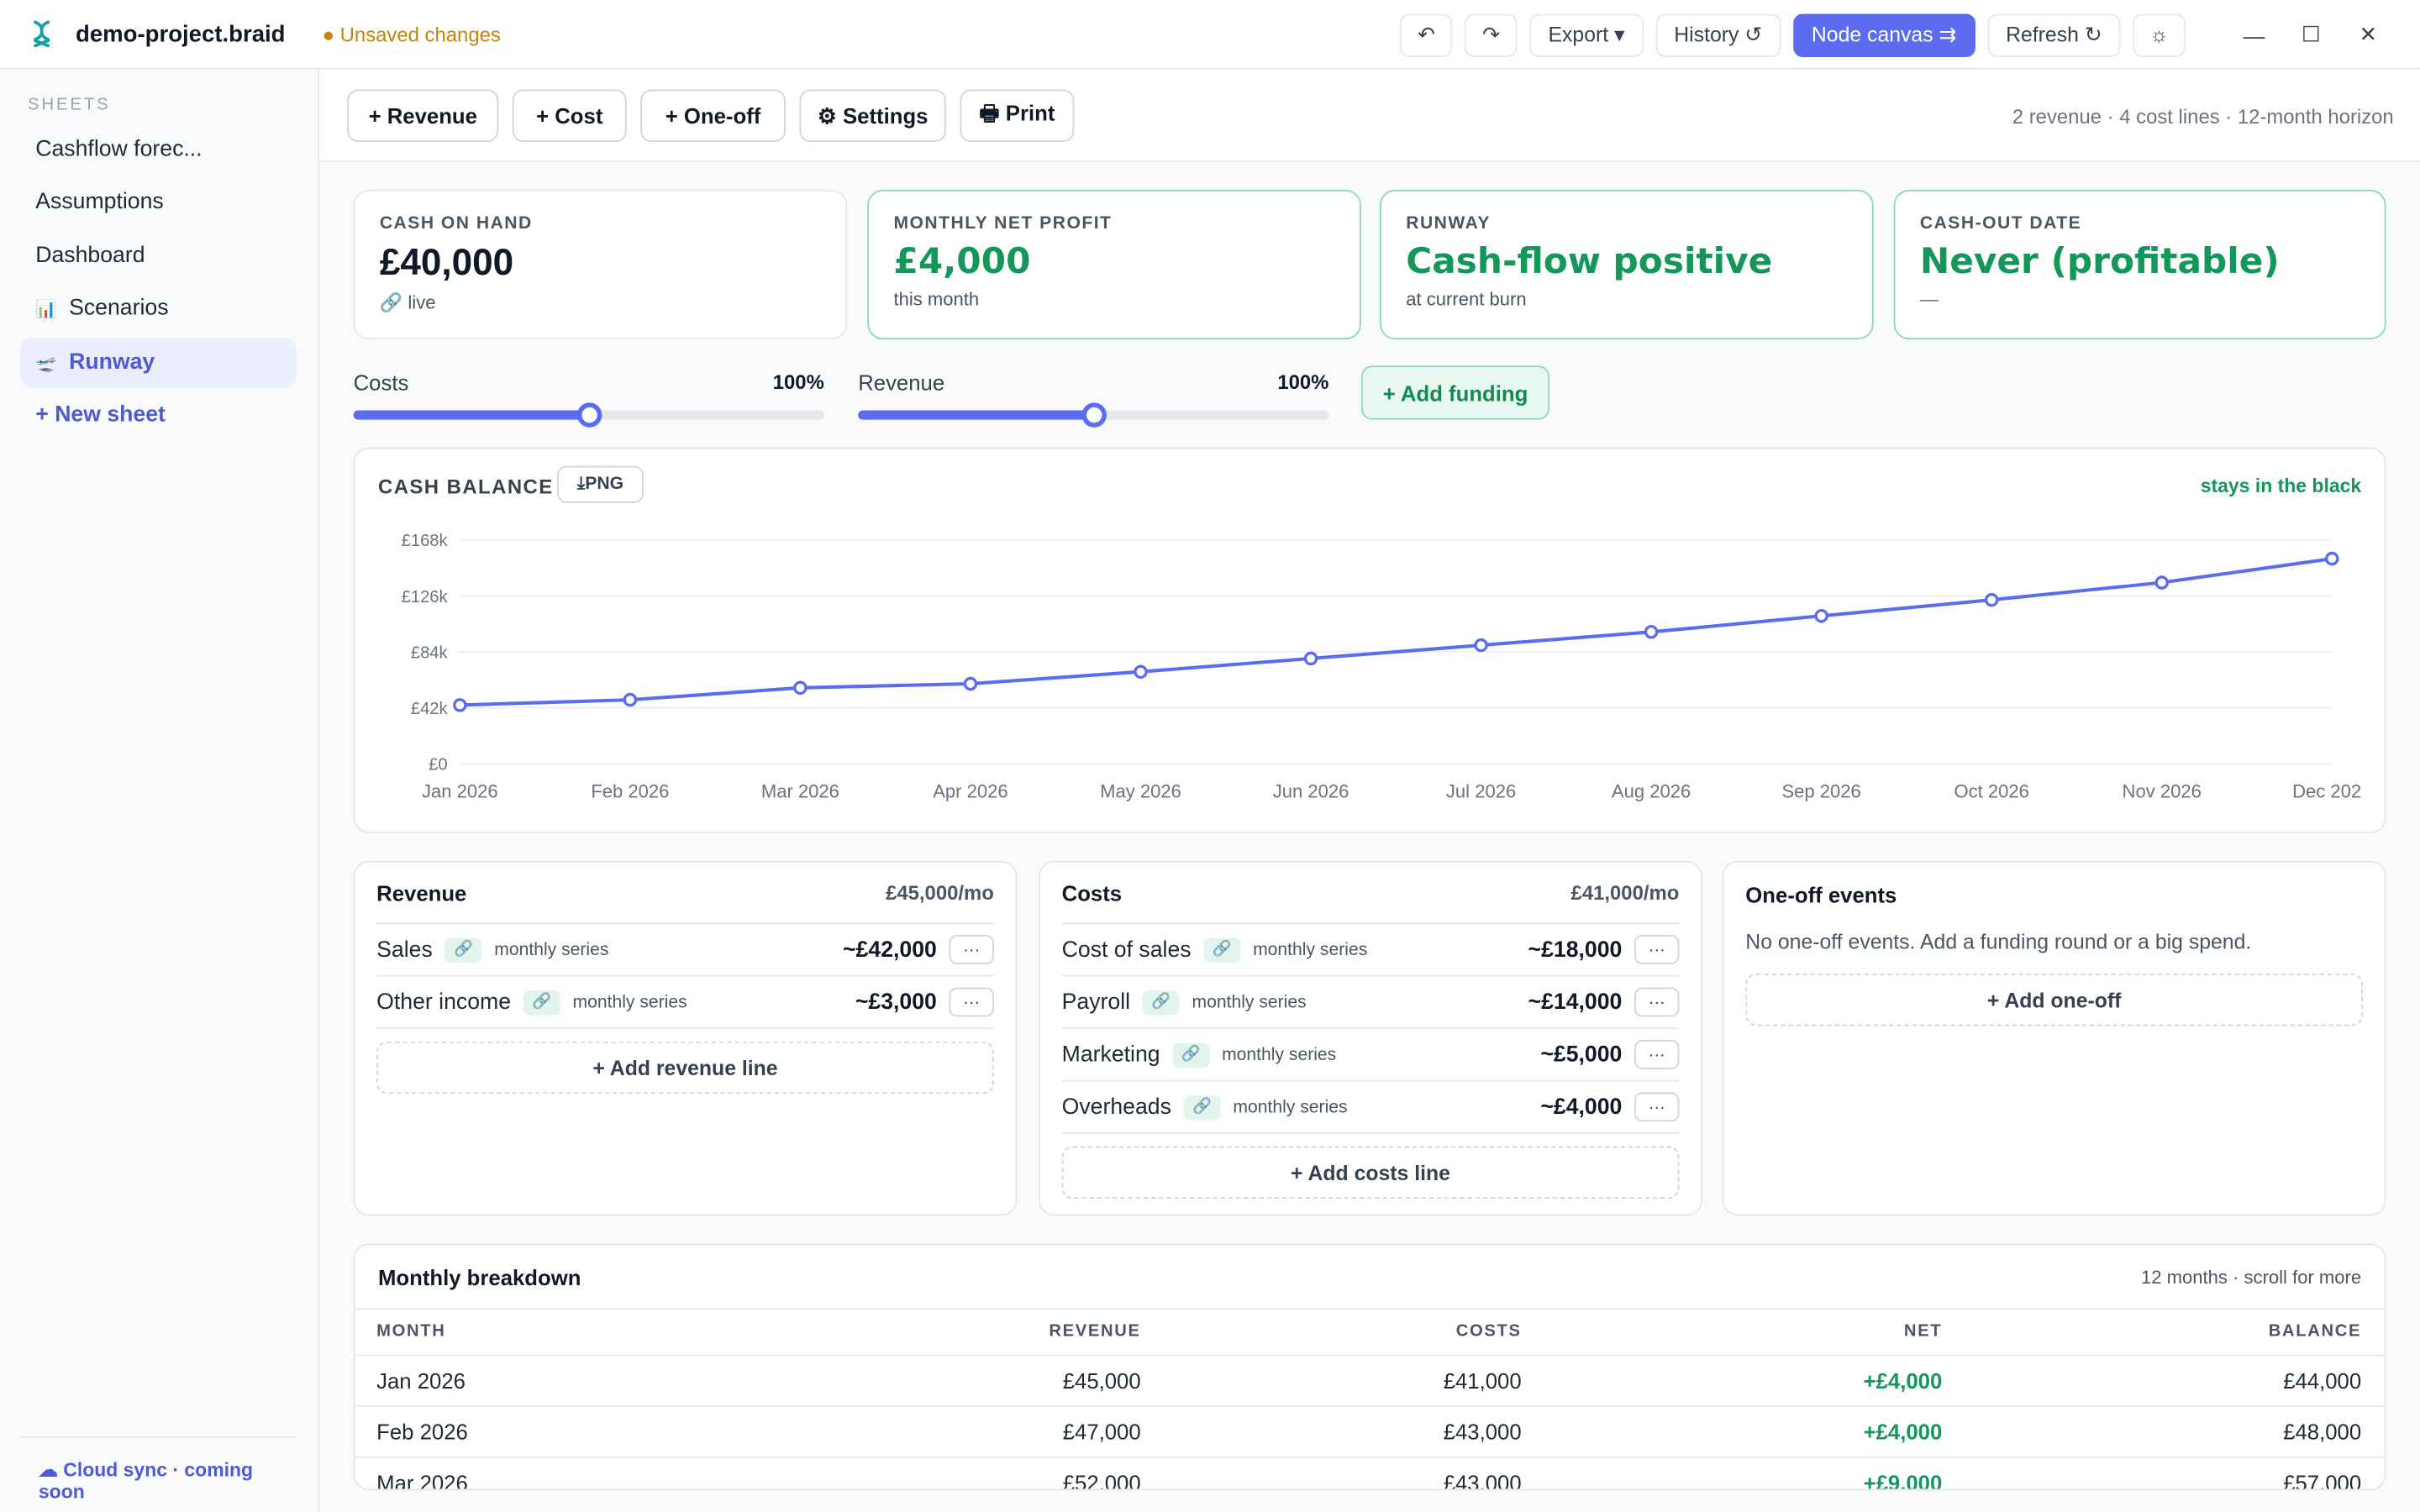 The width and height of the screenshot is (2420, 1512). Describe the element at coordinates (381, 383) in the screenshot. I see `costs-slider-label: Costs` at that location.